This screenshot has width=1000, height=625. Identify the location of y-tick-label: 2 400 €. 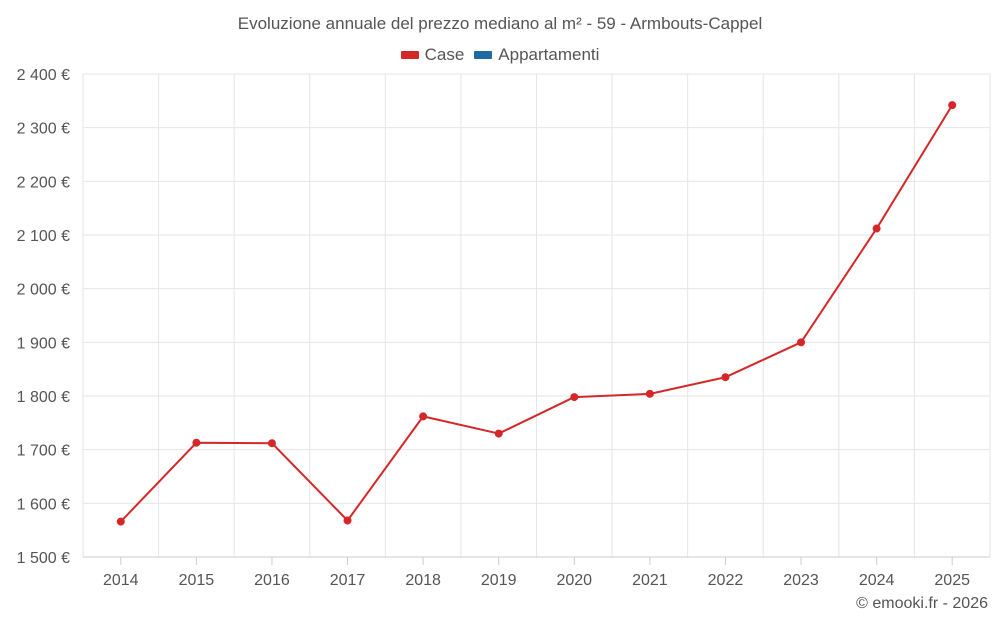
(43, 75).